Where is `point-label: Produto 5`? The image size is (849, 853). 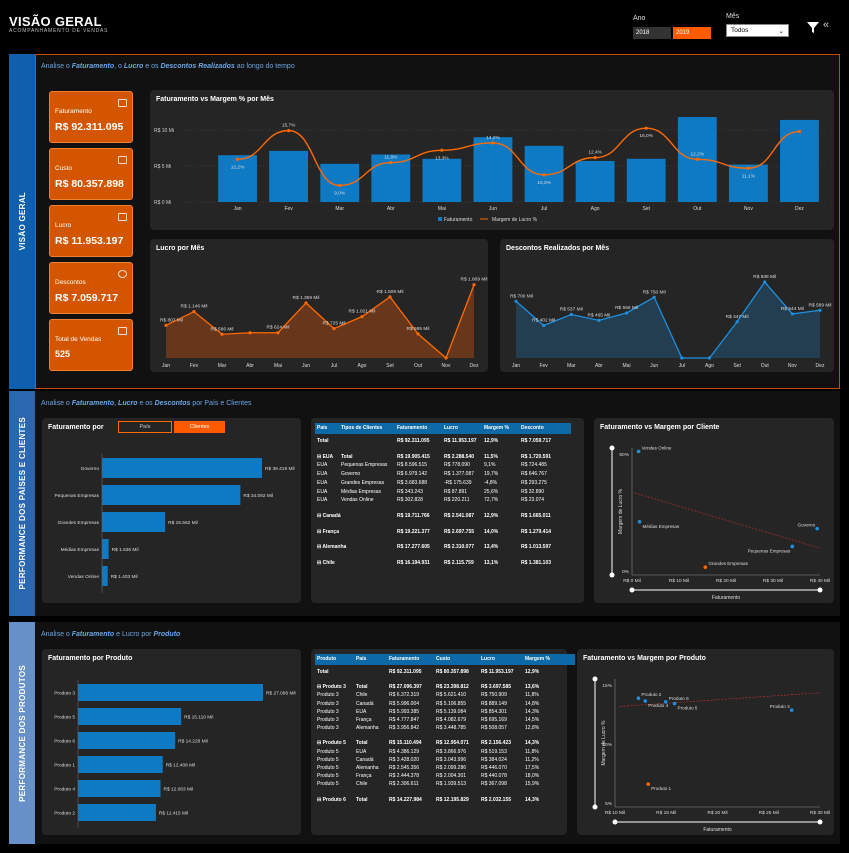
point-label: Produto 5 is located at coordinates (688, 708).